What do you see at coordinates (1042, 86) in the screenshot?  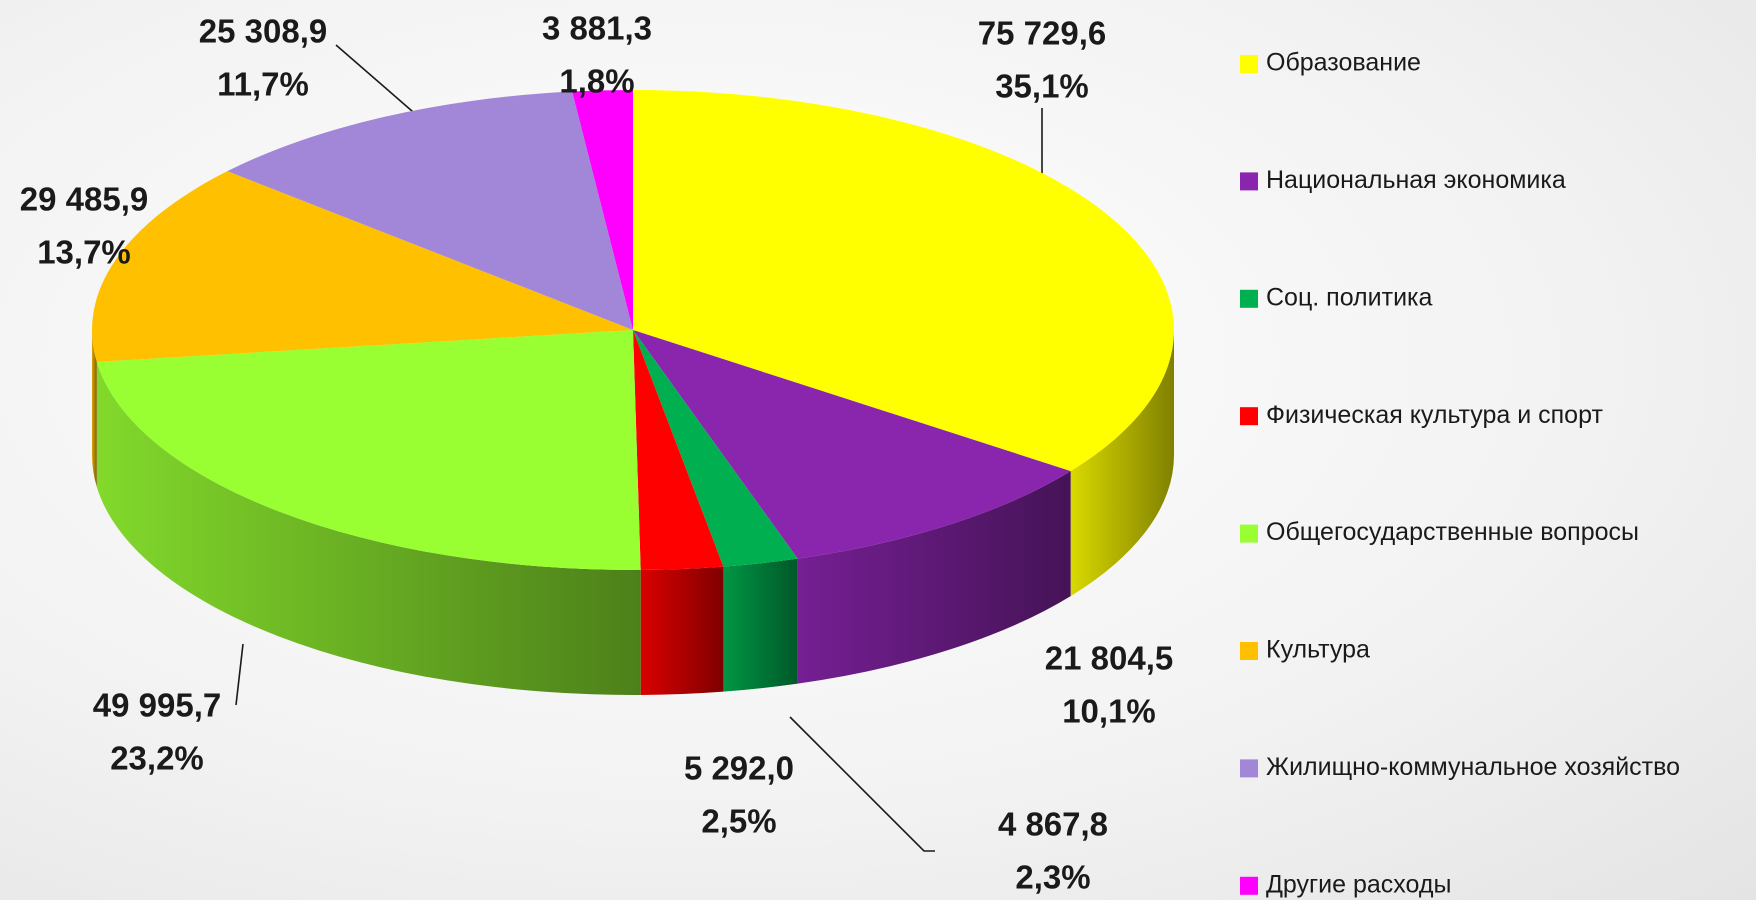 I see `percent-label: 35,1%` at bounding box center [1042, 86].